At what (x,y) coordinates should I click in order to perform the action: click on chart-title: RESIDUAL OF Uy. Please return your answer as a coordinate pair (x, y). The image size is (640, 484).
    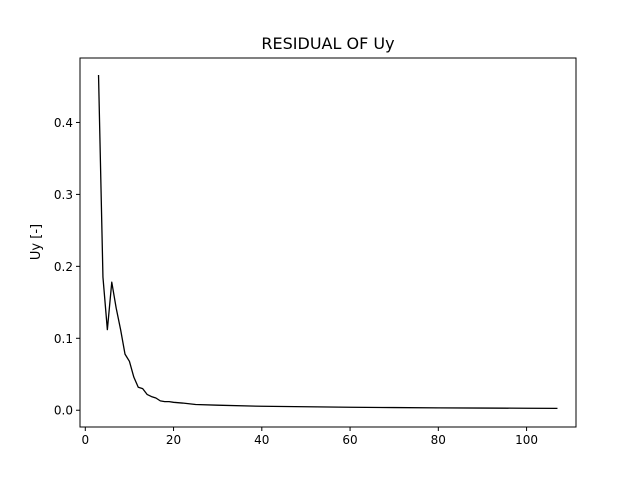
    Looking at the image, I should click on (327, 43).